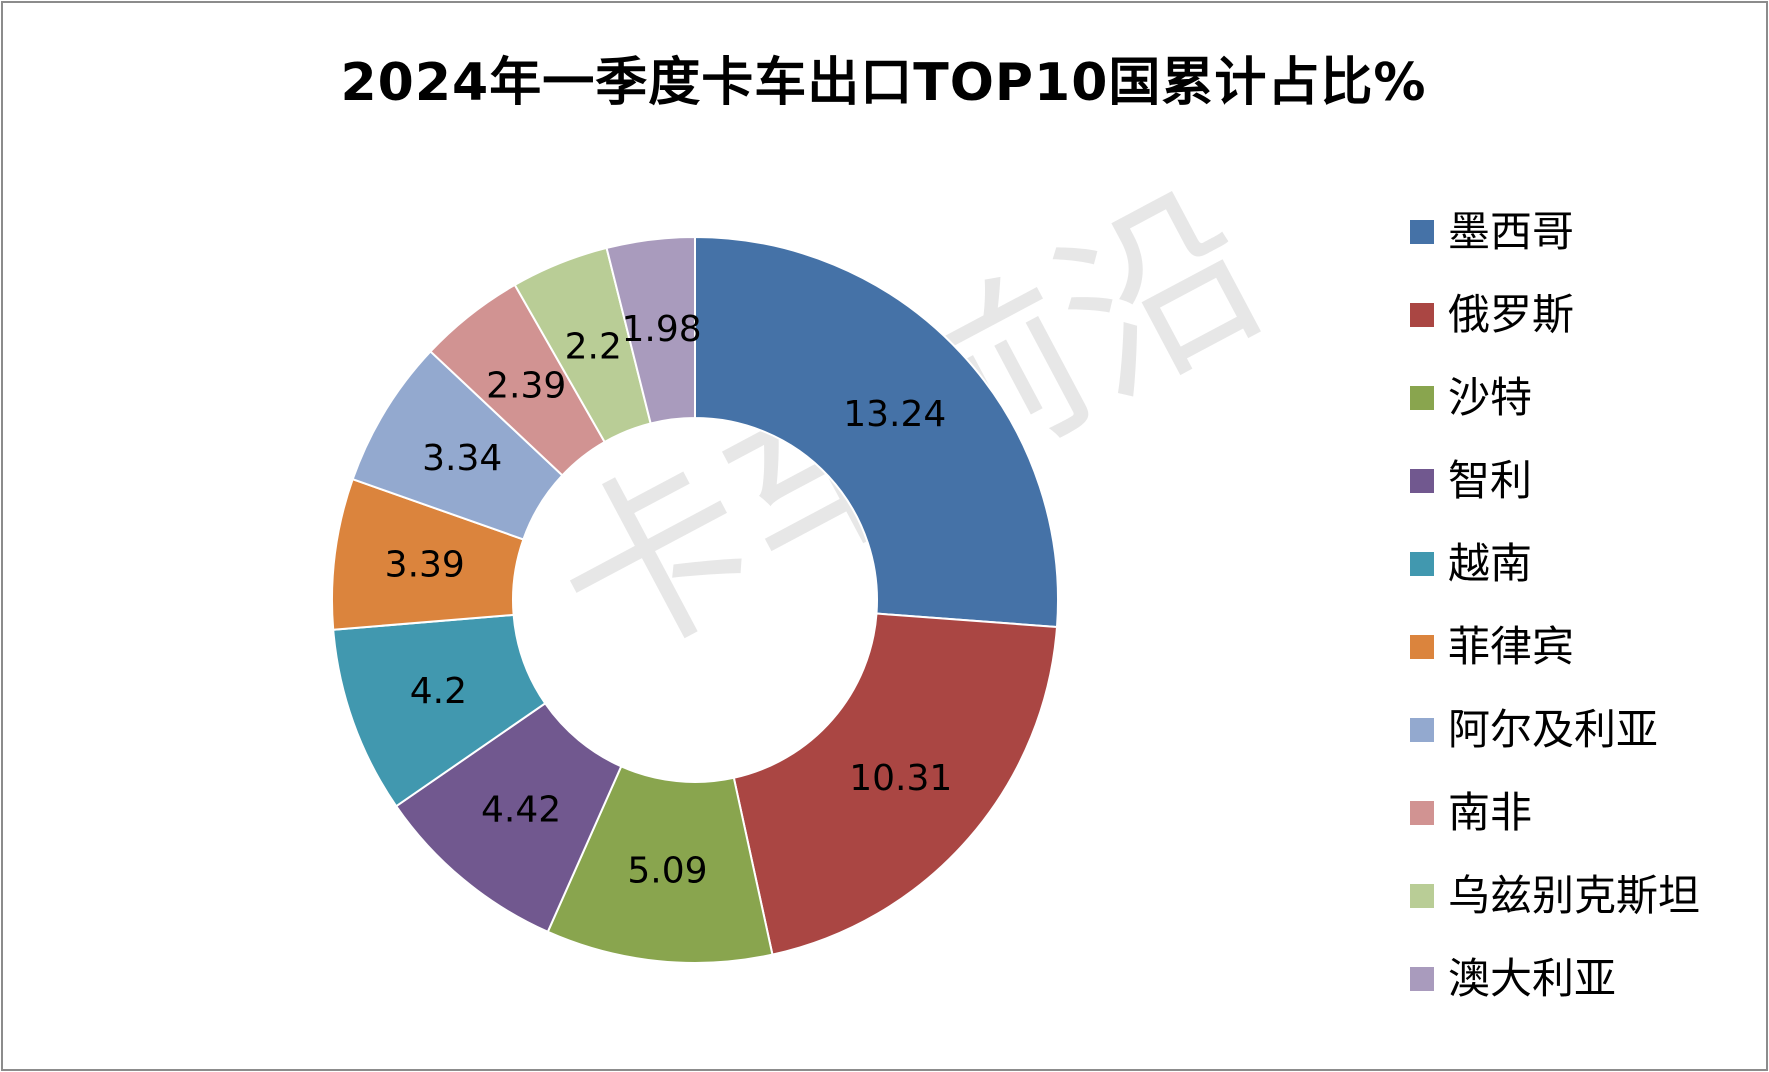 This screenshot has height=1072, width=1769. Describe the element at coordinates (900, 778) in the screenshot. I see `data-label-2: 10.31` at that location.